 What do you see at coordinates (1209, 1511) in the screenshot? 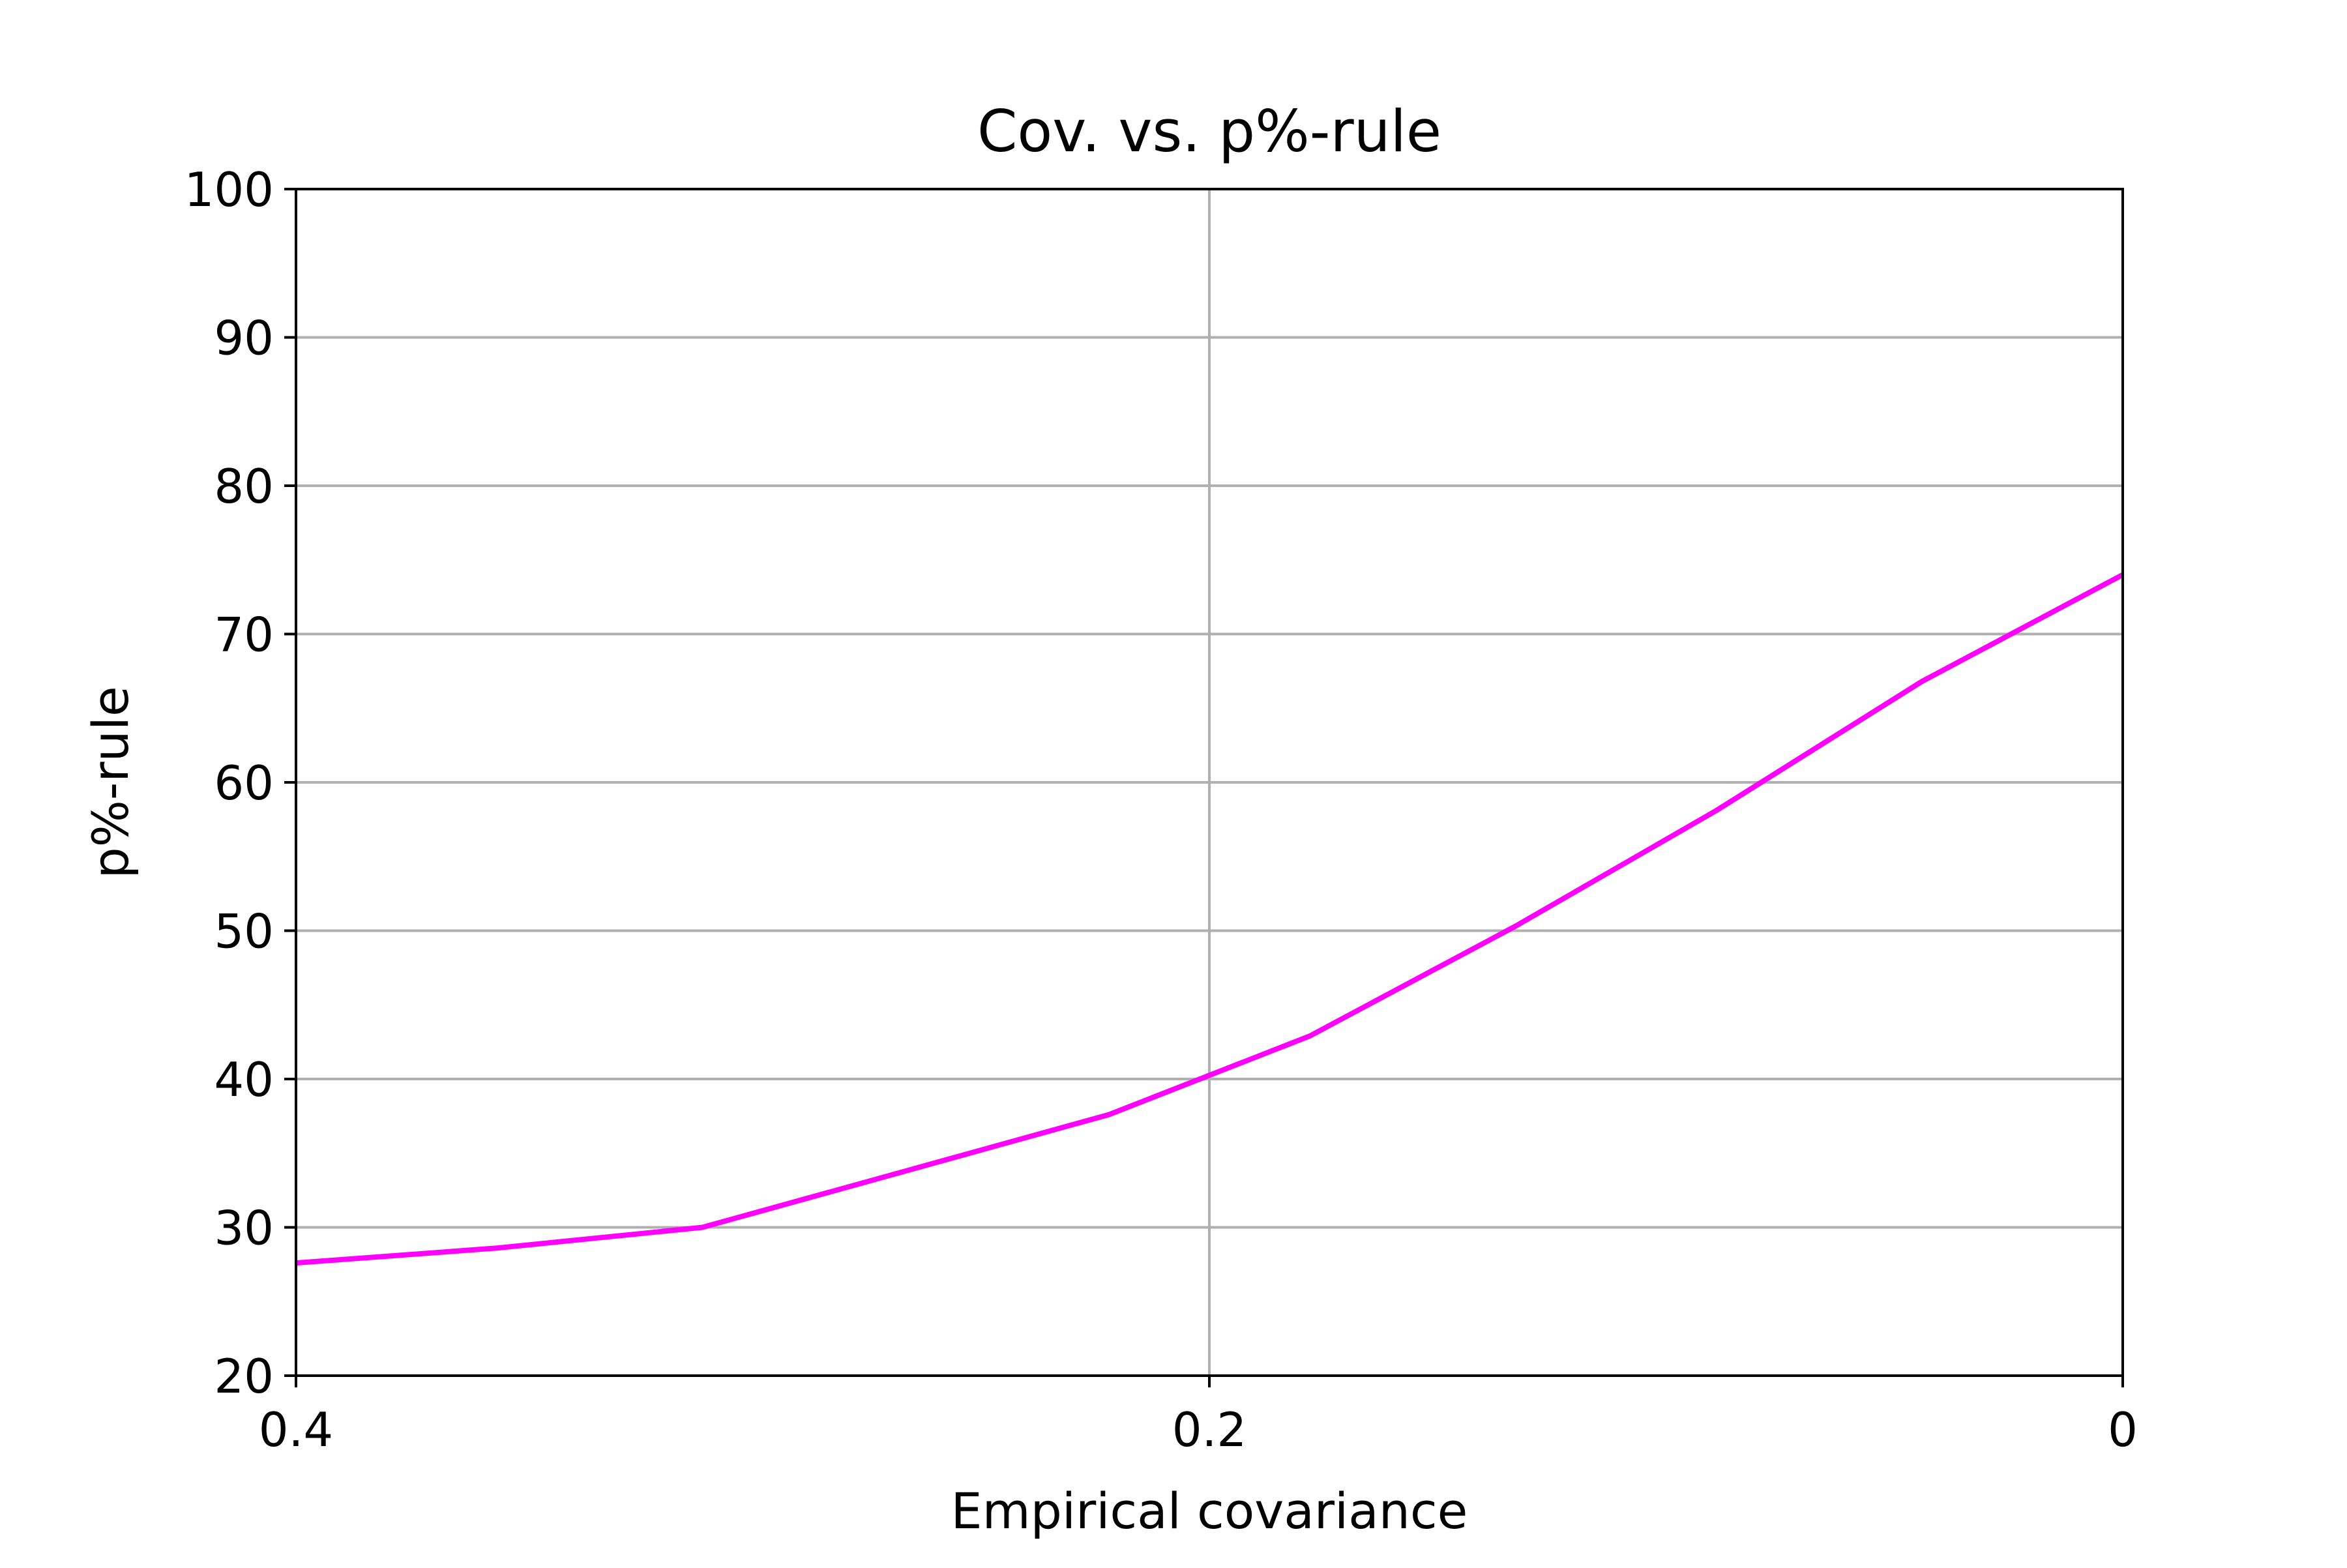
I see `x-axis-label: Empirical covariance` at bounding box center [1209, 1511].